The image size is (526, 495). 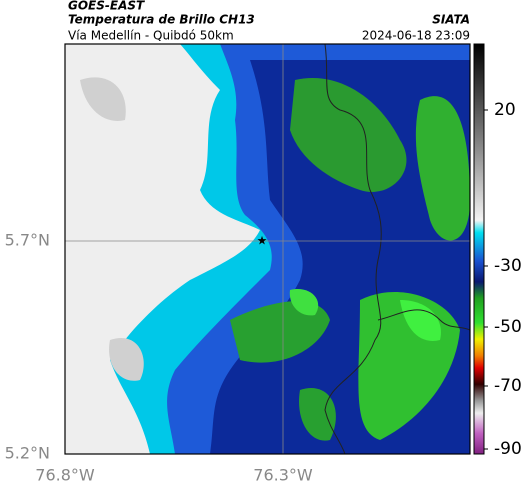 I want to click on timestamp: 2024-06-18 23:09, so click(x=416, y=36).